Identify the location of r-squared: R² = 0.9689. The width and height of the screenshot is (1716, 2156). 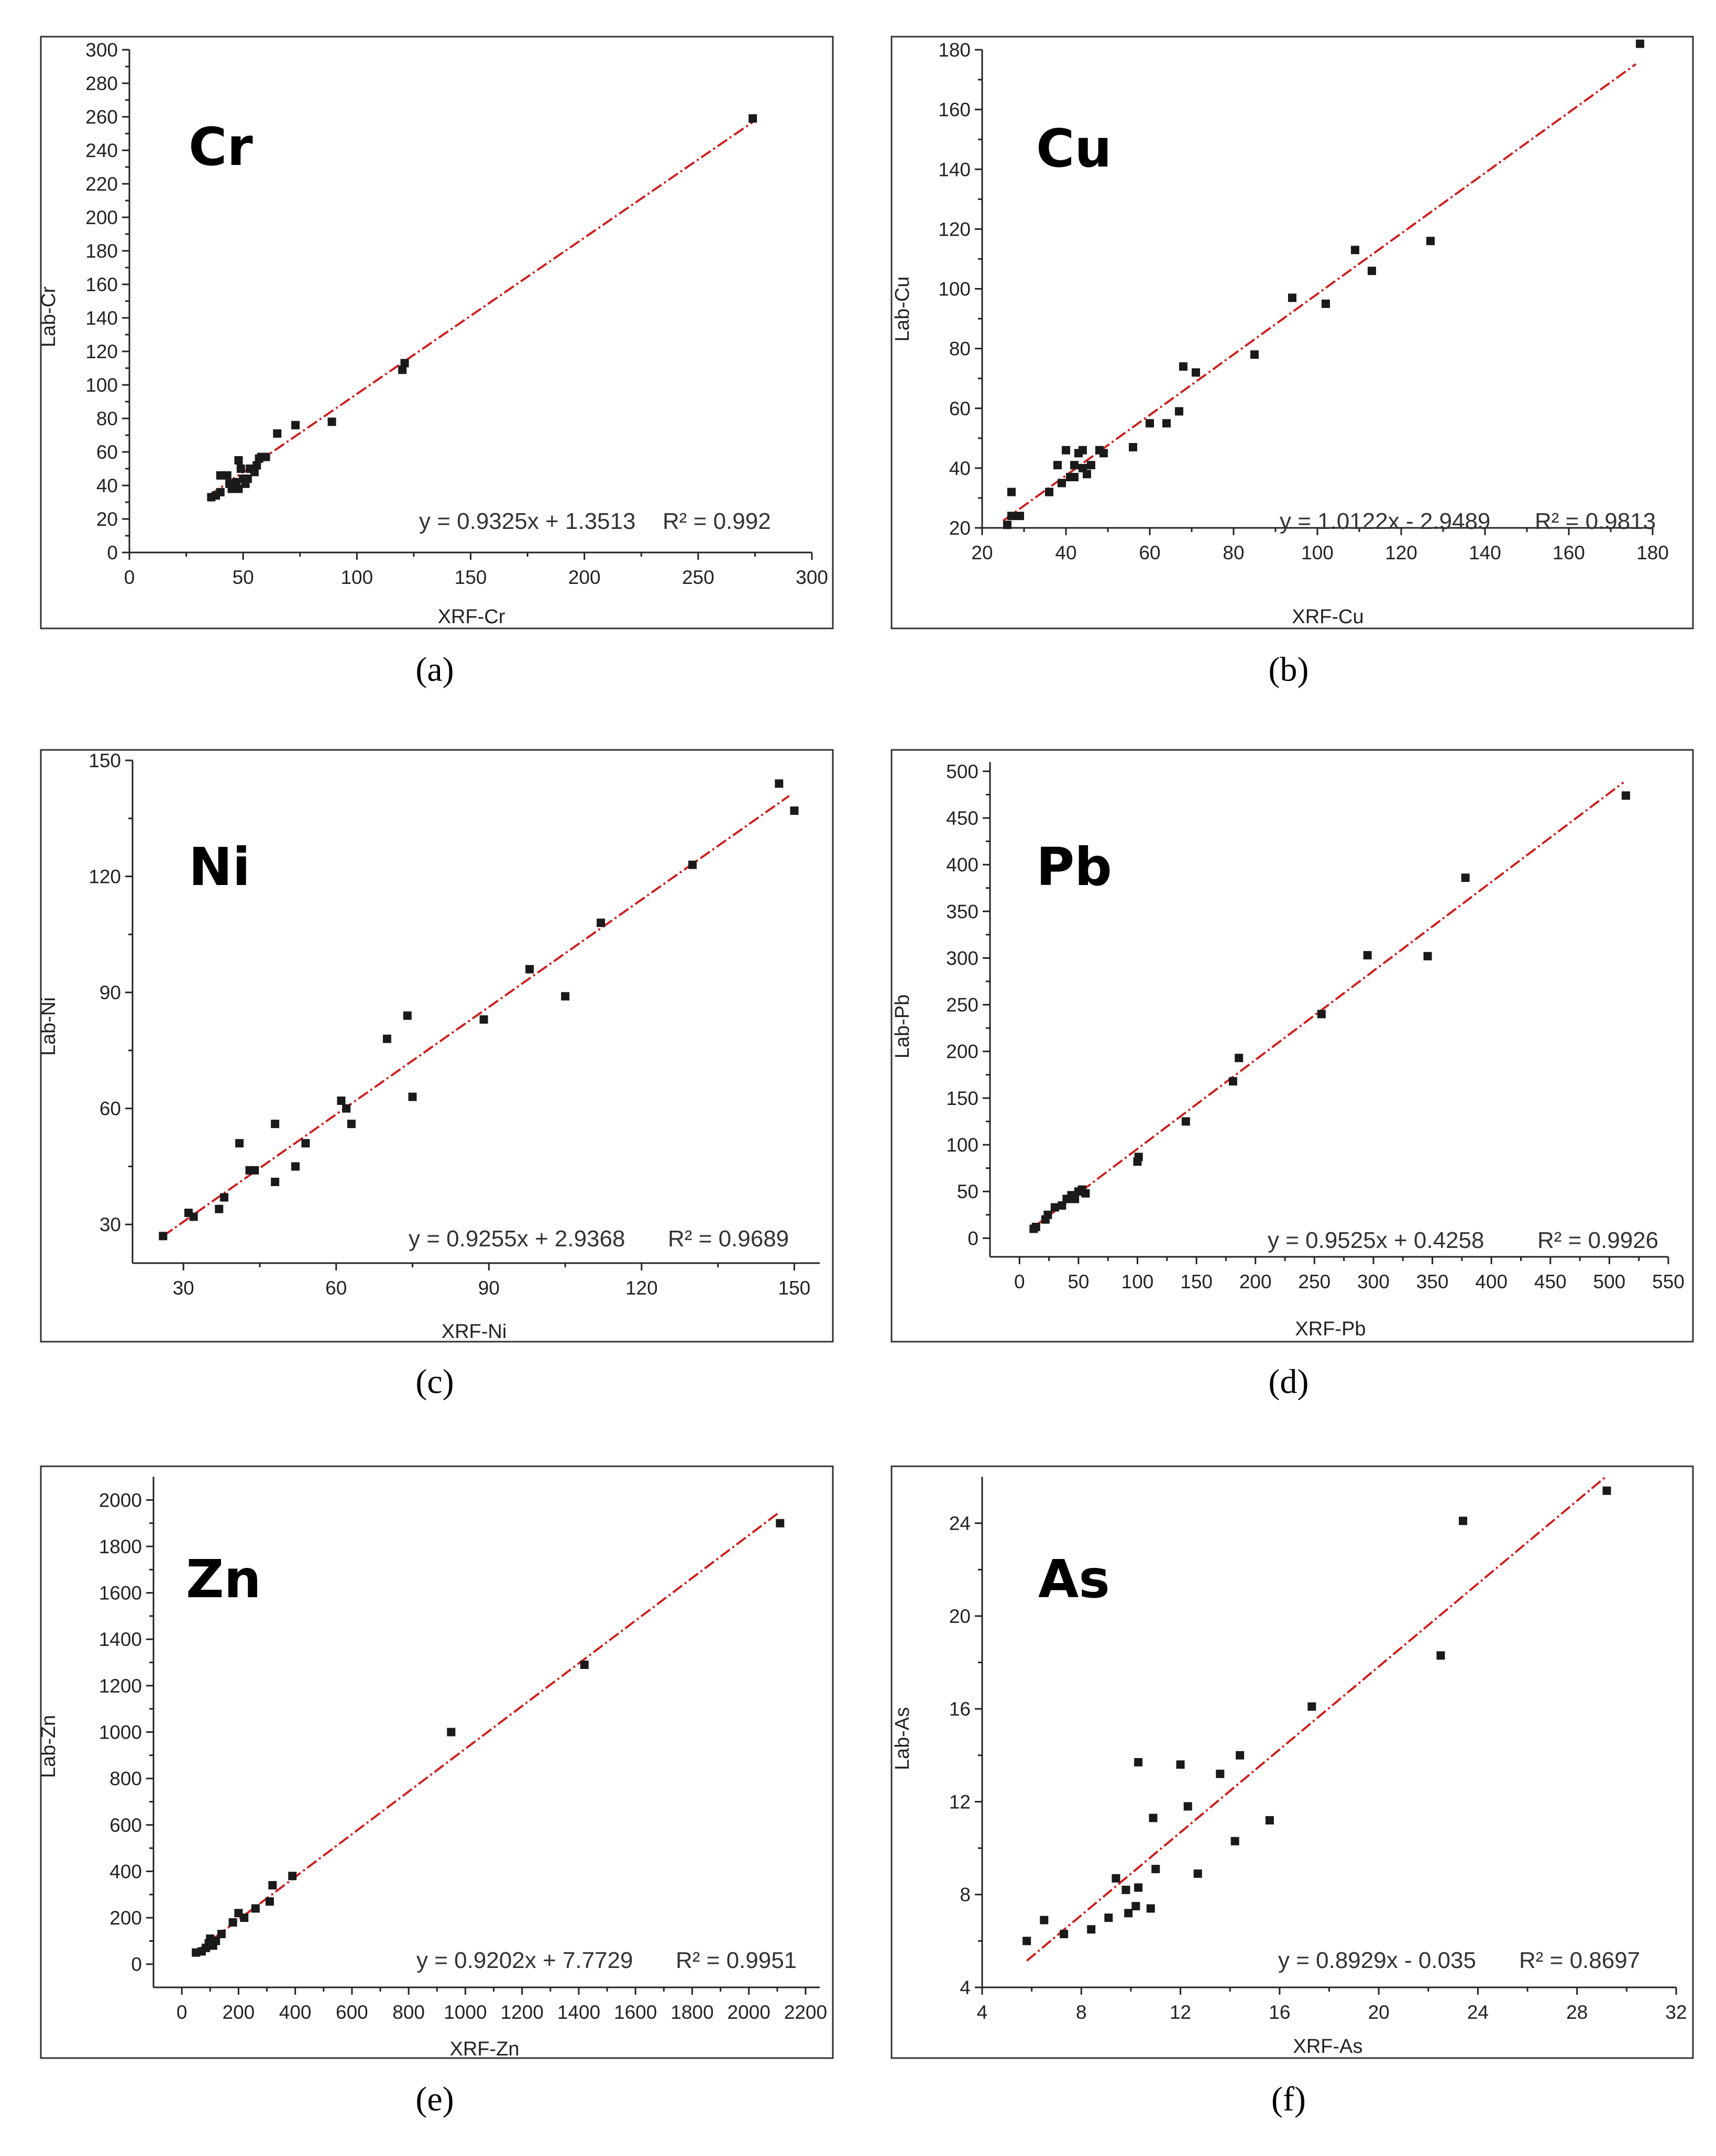
(728, 1239).